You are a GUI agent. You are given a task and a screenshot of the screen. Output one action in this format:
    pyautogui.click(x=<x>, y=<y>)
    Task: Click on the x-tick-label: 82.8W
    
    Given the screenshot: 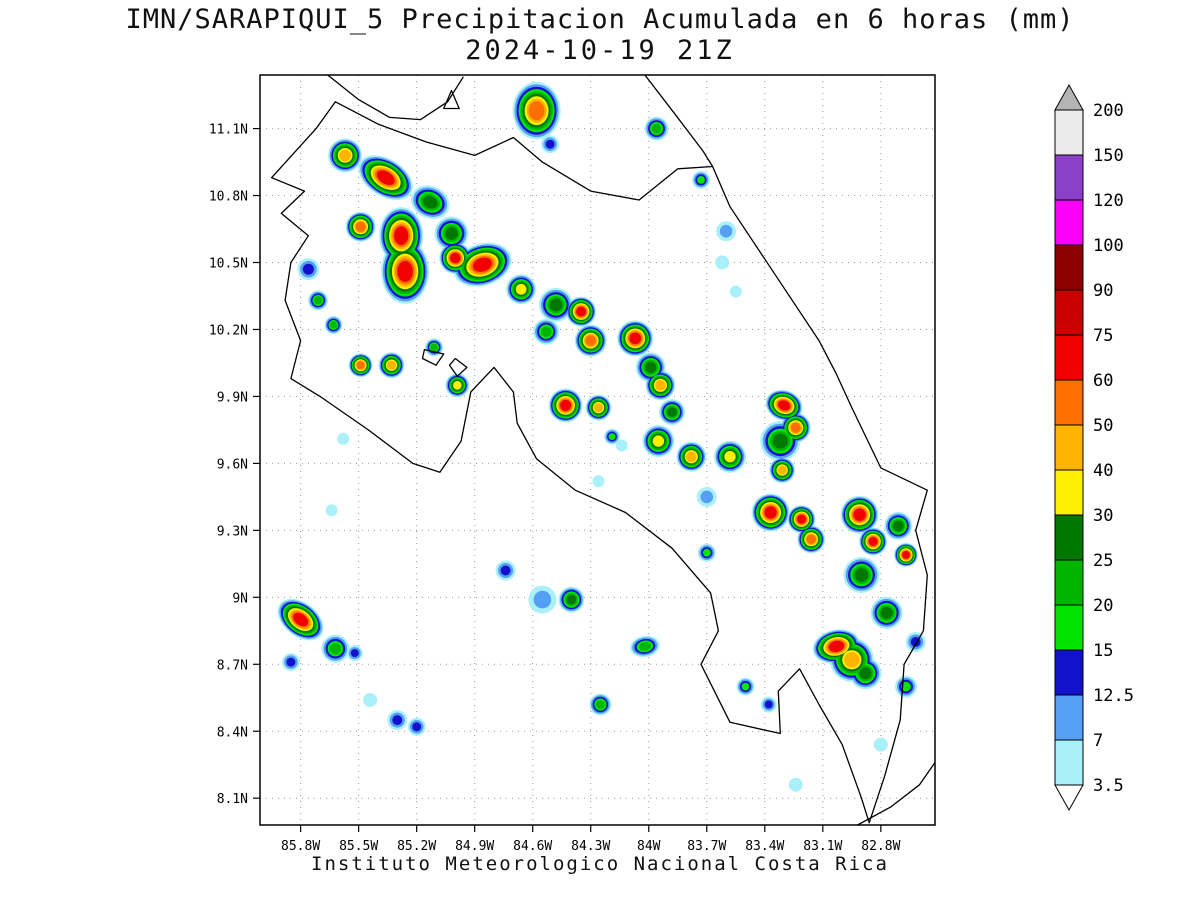 What is the action you would take?
    pyautogui.click(x=880, y=846)
    